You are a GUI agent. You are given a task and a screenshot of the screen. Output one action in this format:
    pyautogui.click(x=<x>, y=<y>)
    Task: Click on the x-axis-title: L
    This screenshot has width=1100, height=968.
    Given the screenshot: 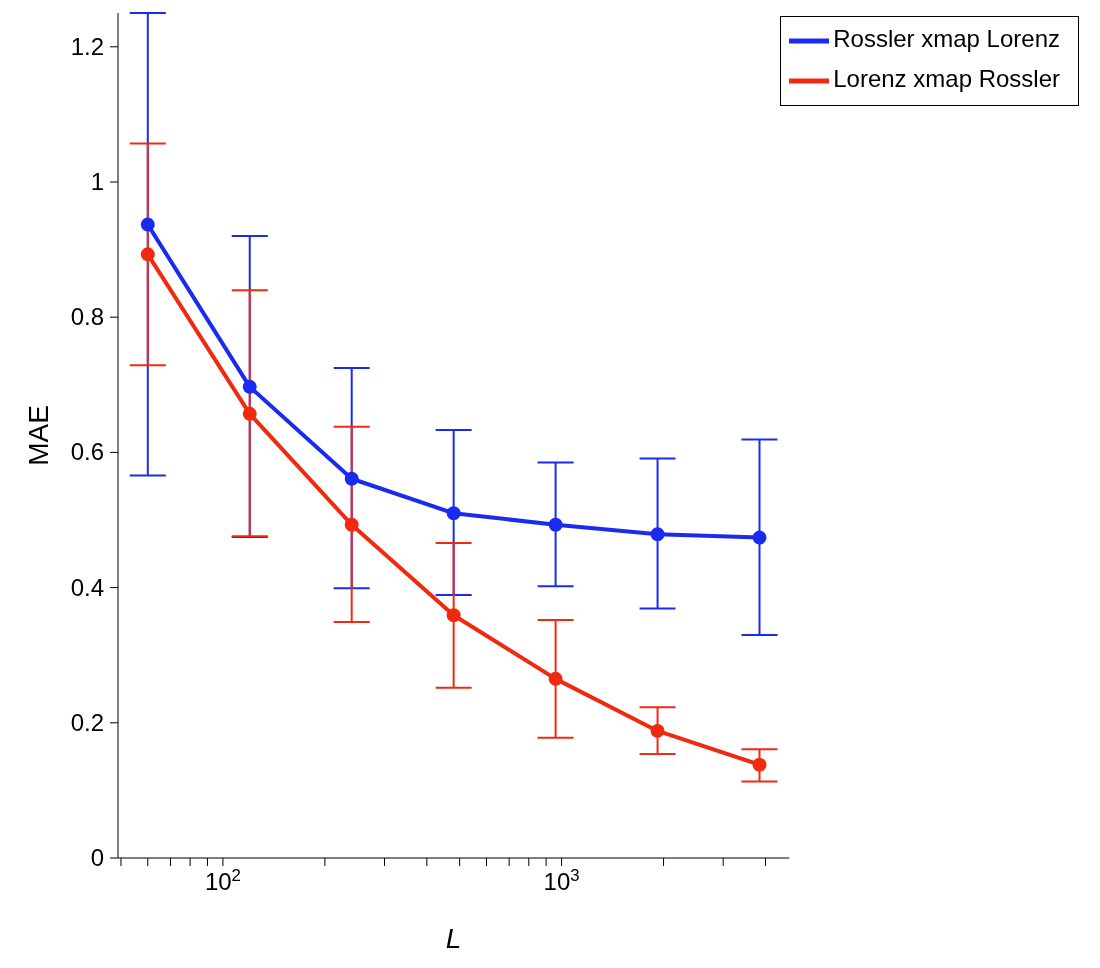 What is the action you would take?
    pyautogui.click(x=453, y=938)
    